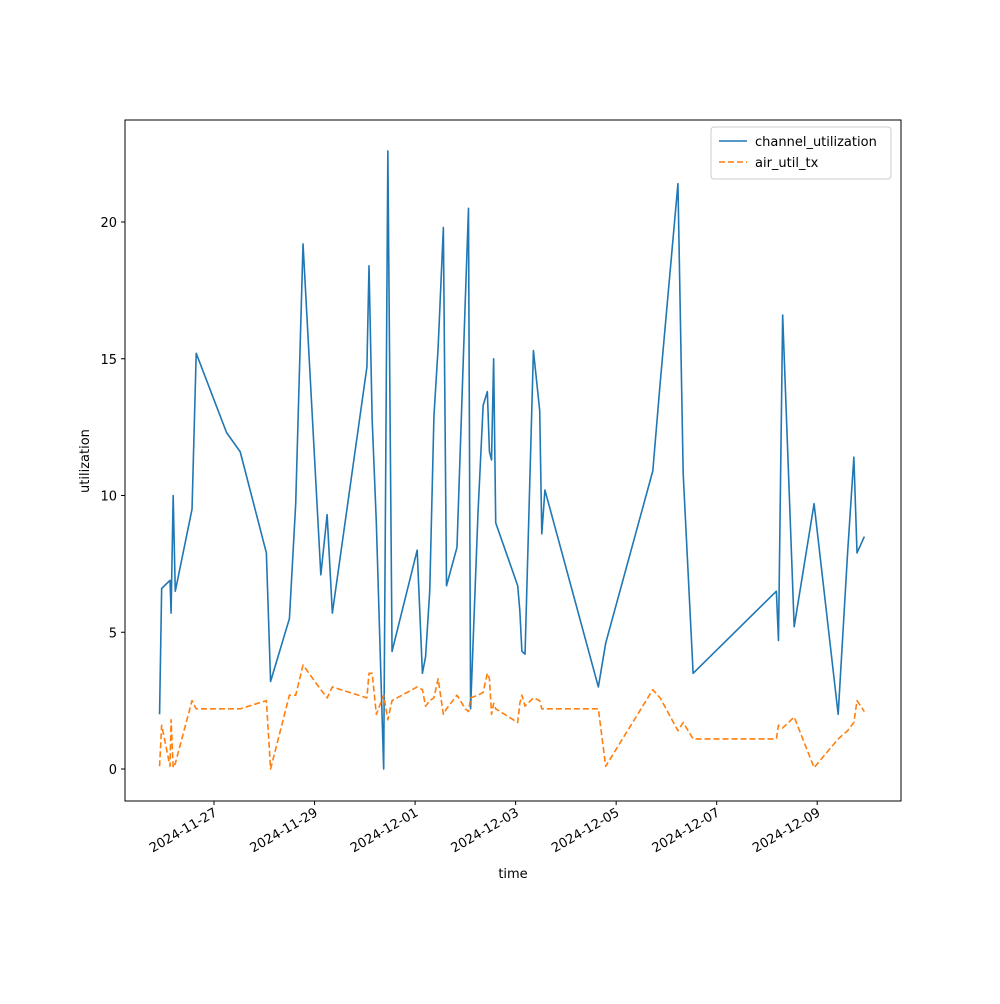  I want to click on y-tick-label: 15, so click(108, 360).